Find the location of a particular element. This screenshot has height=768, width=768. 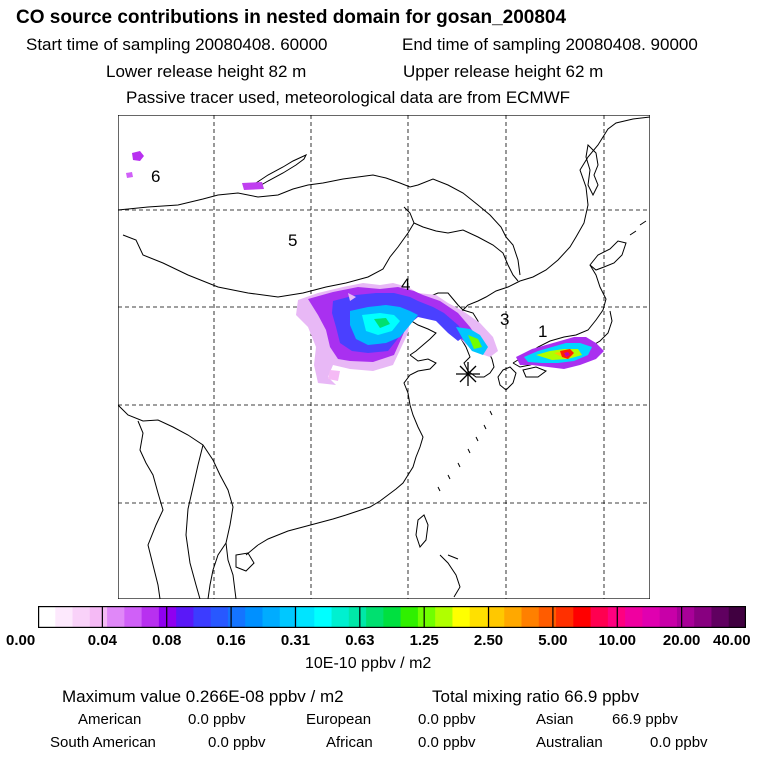

european-label: European is located at coordinates (339, 719).